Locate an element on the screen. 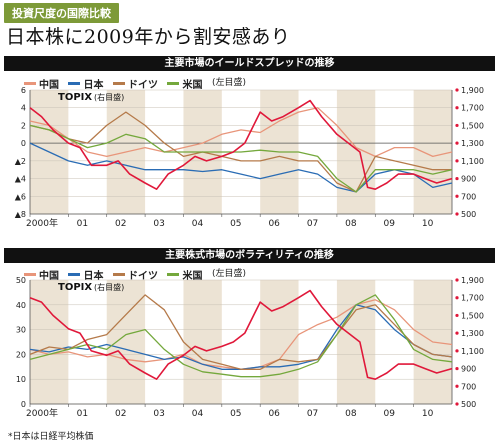 The image size is (499, 447). x-tick-label: 10 is located at coordinates (428, 414).